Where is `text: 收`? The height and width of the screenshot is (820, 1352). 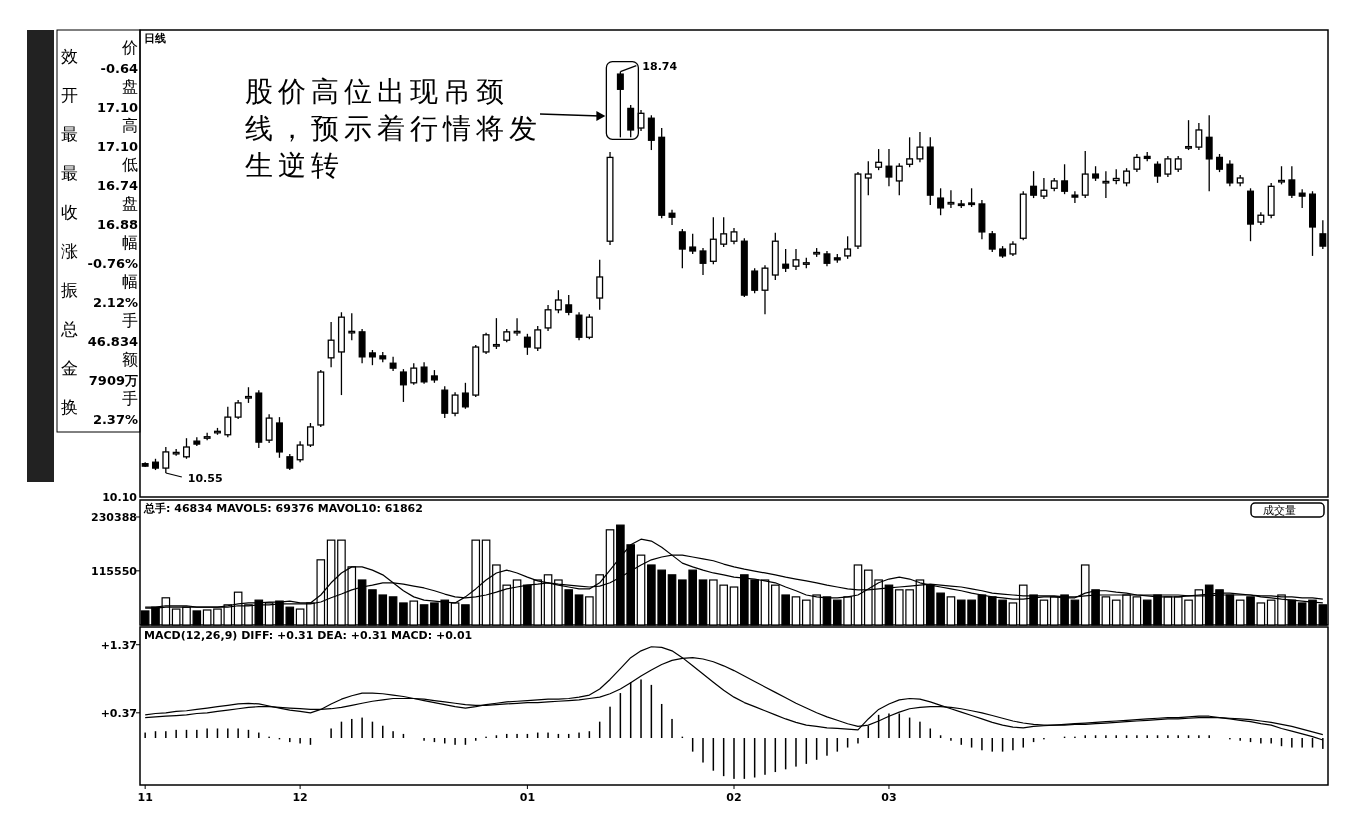 text: 收 is located at coordinates (69, 212).